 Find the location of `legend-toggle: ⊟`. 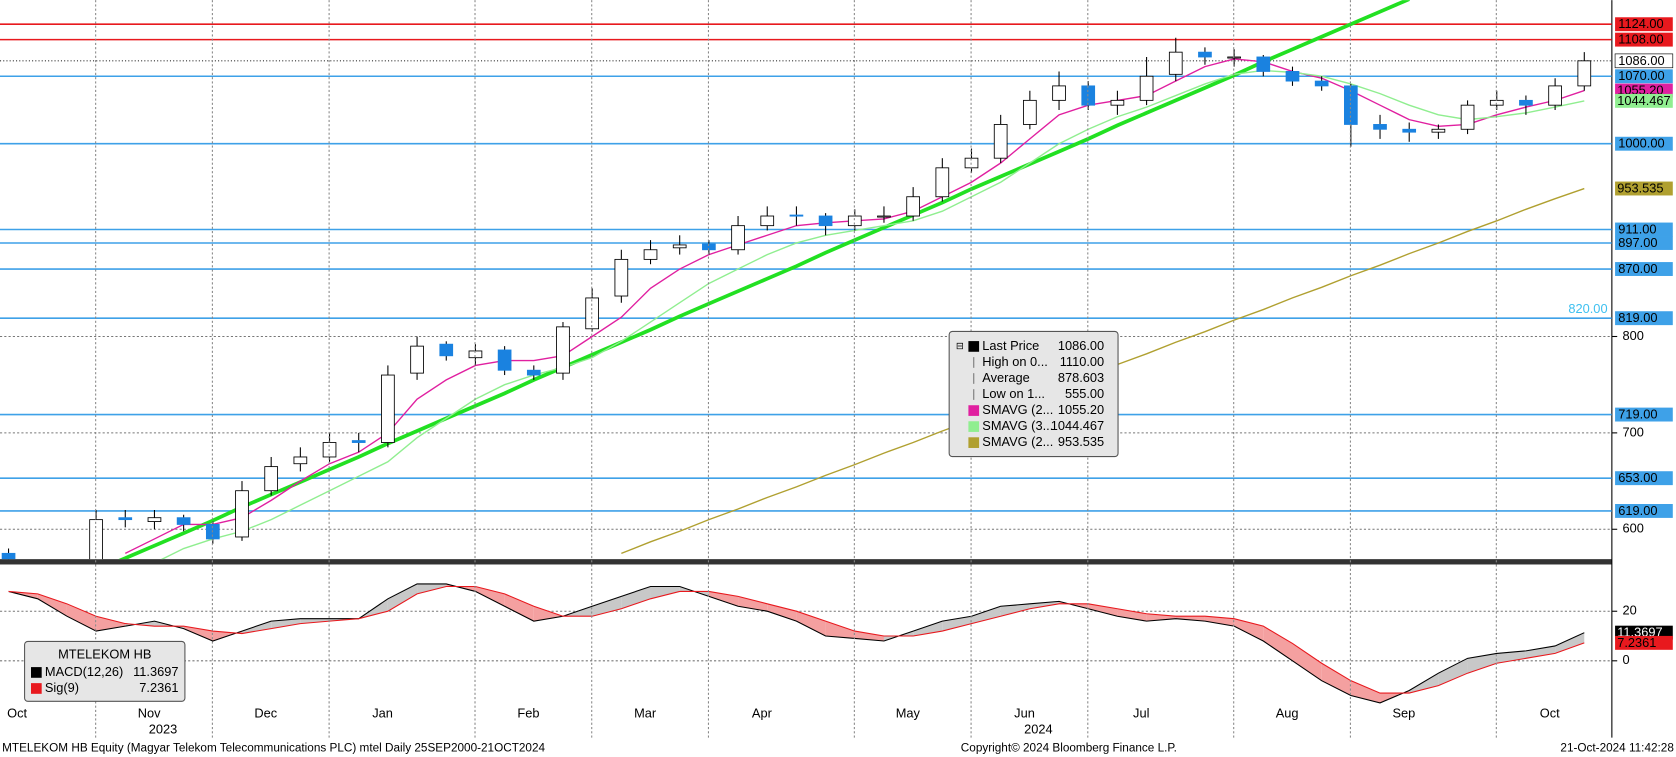

legend-toggle: ⊟ is located at coordinates (960, 346).